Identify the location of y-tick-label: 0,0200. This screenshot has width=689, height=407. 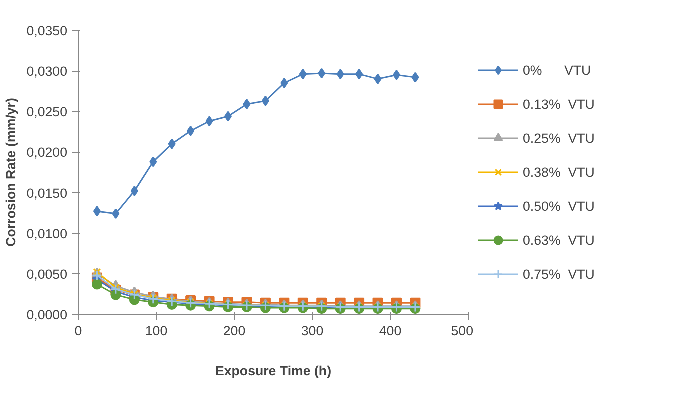
(47, 152).